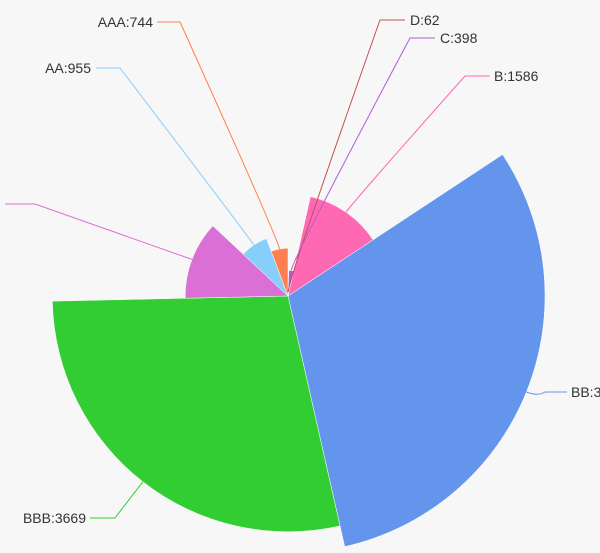 Image resolution: width=600 pixels, height=553 pixels. What do you see at coordinates (99, 231) in the screenshot?
I see `leader-line-a` at bounding box center [99, 231].